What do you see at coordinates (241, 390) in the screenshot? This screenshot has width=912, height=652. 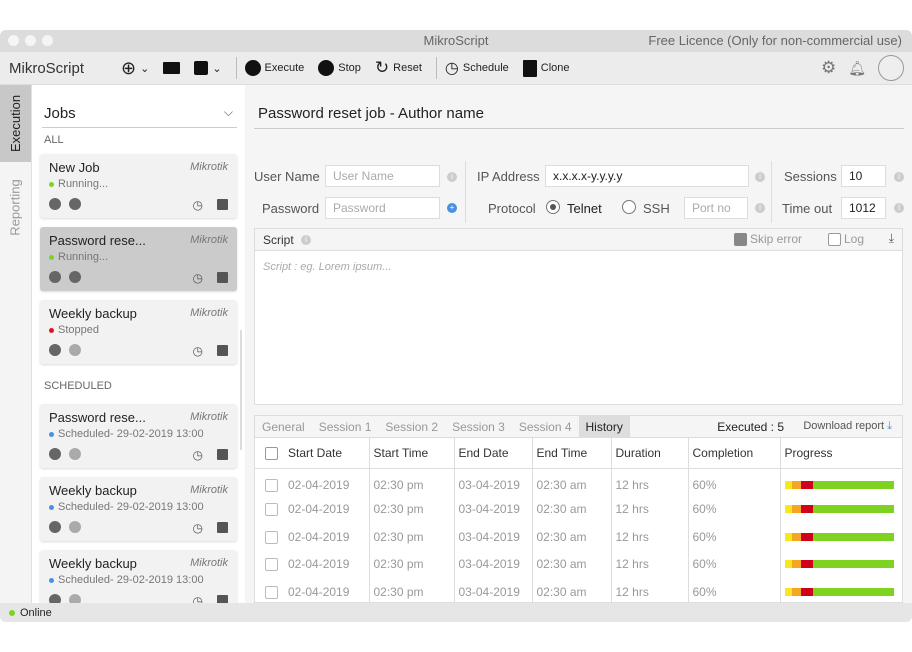 I see `sidebar-scrollbar` at bounding box center [241, 390].